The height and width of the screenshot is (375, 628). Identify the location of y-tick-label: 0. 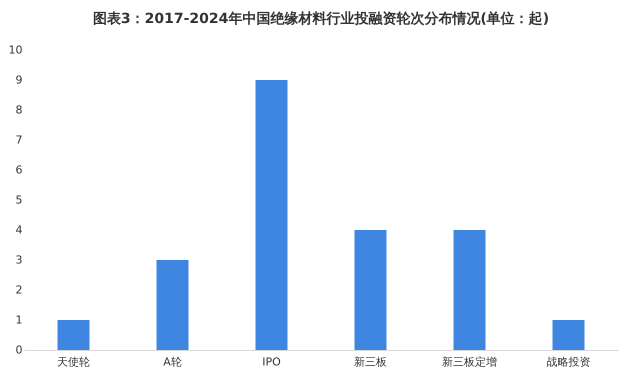
(19, 350).